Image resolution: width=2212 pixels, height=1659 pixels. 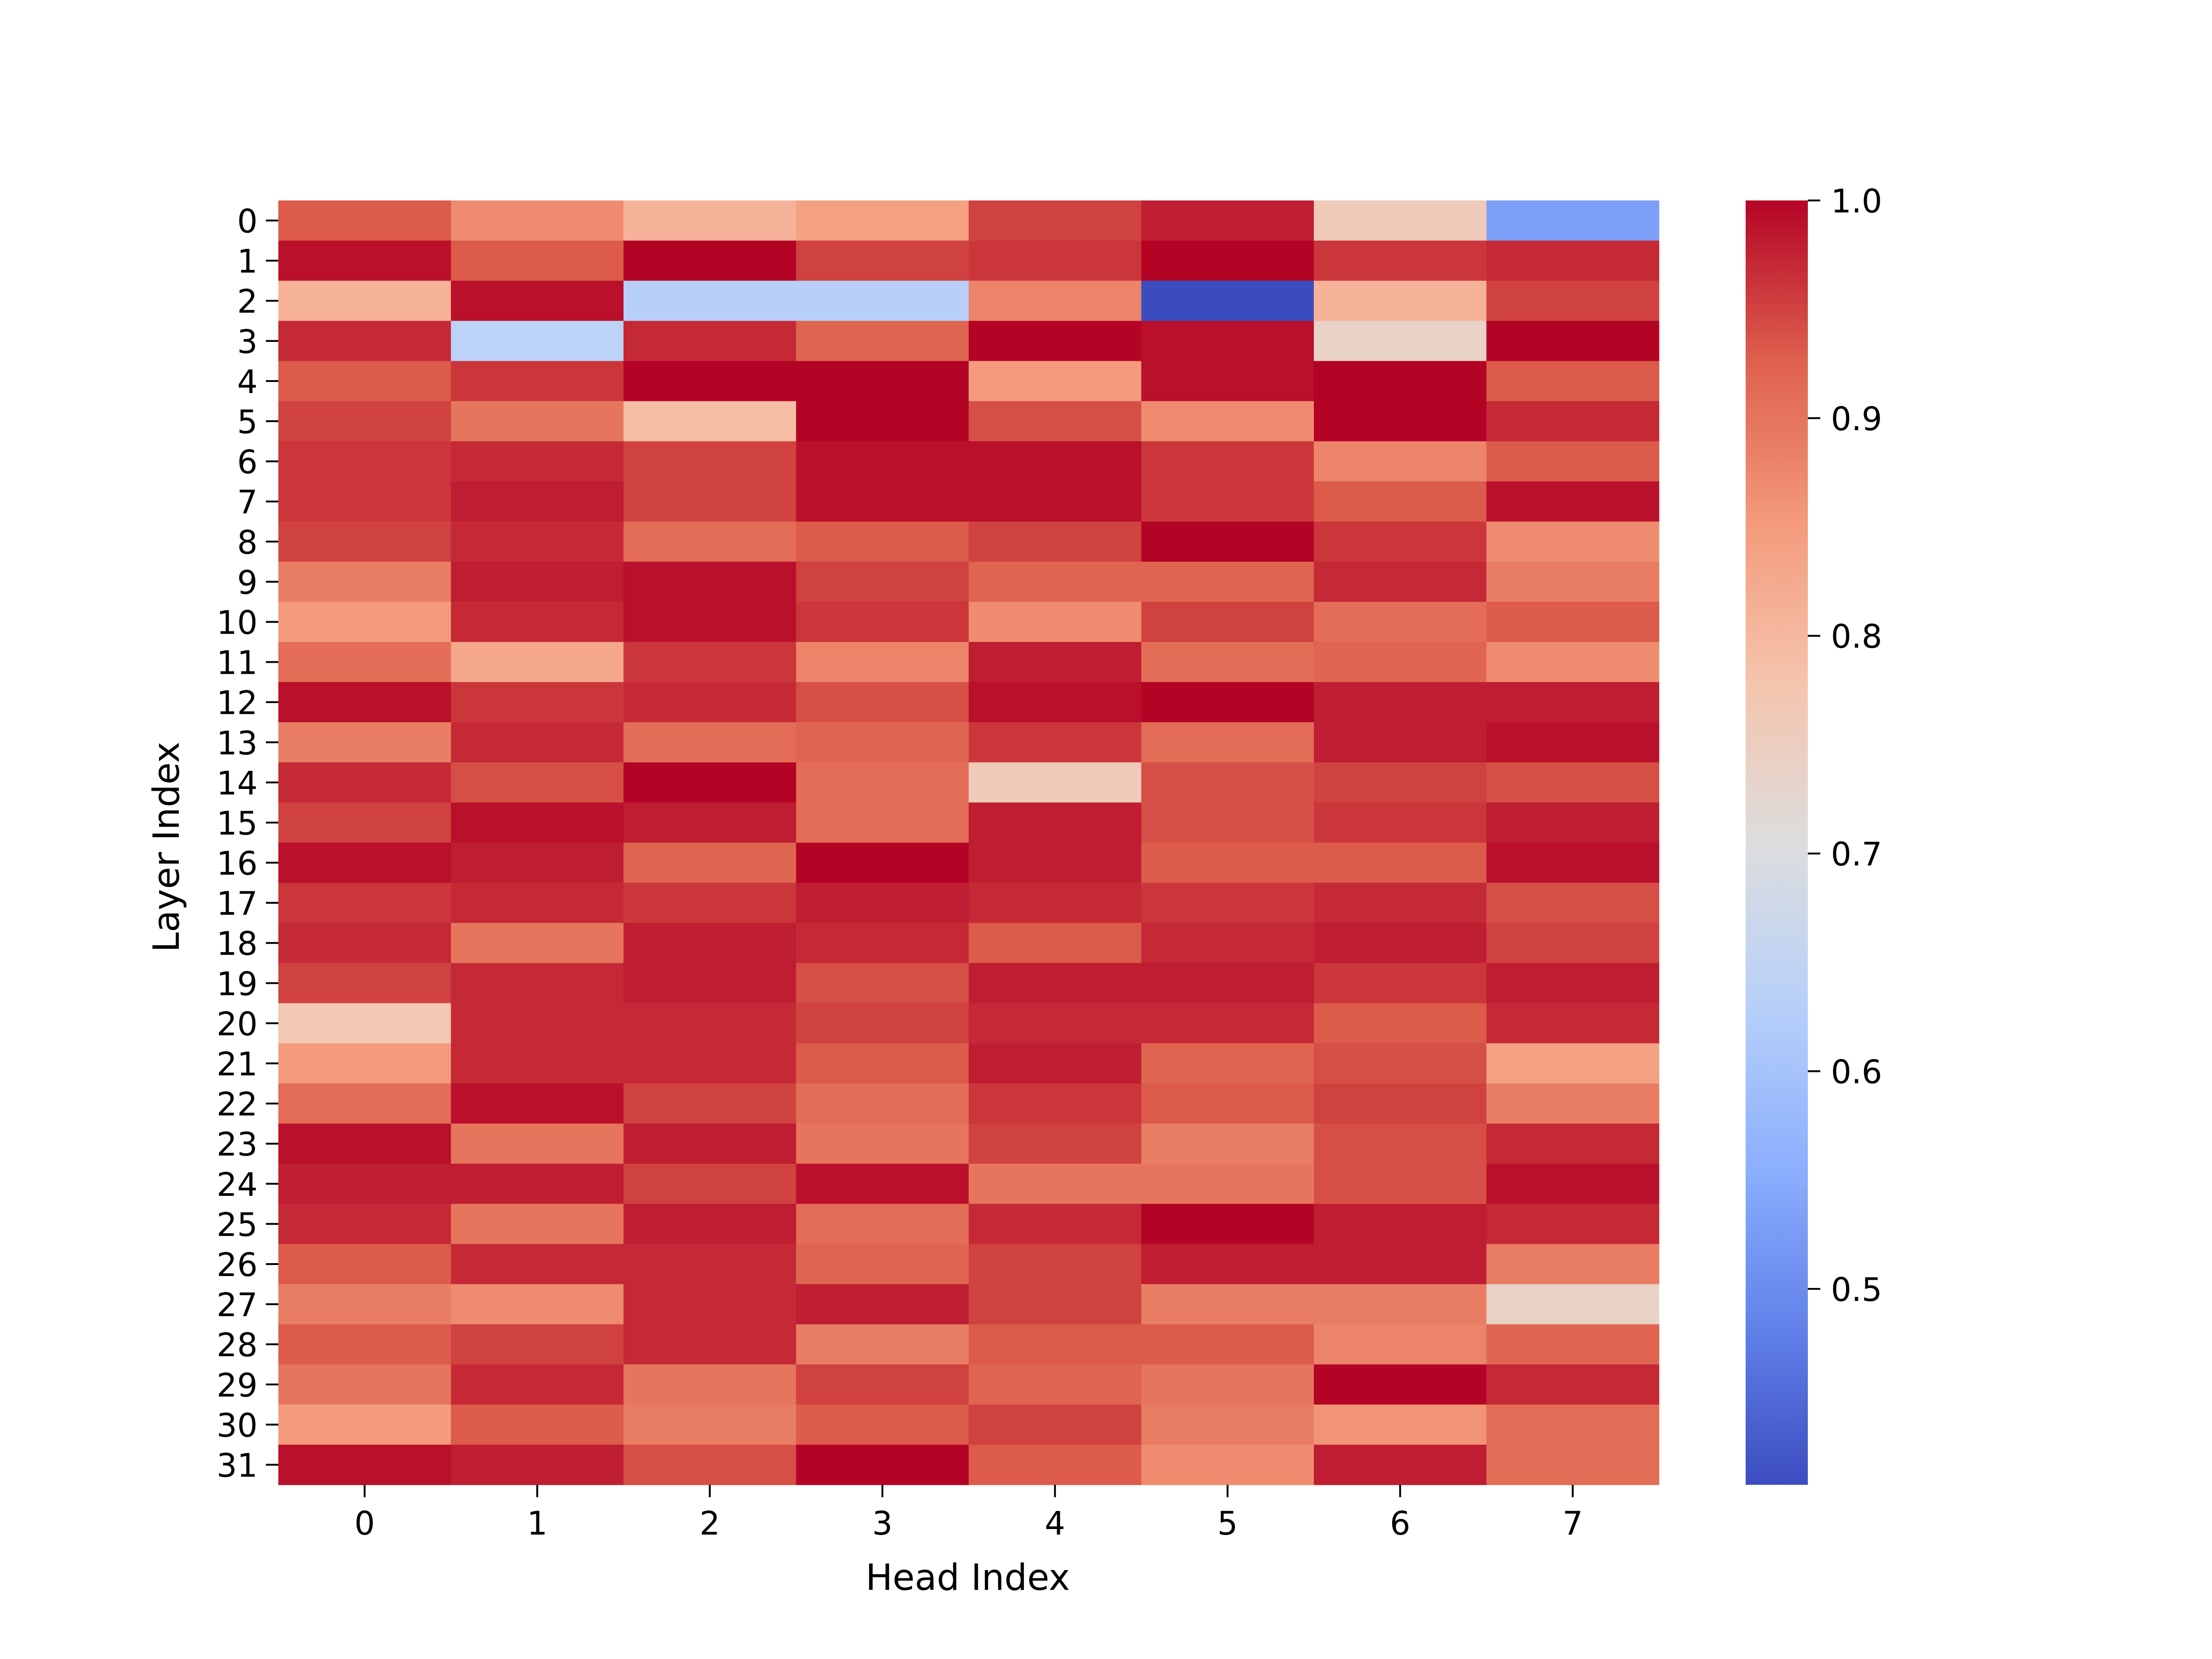 What do you see at coordinates (237, 1385) in the screenshot?
I see `y-tick-label: 29` at bounding box center [237, 1385].